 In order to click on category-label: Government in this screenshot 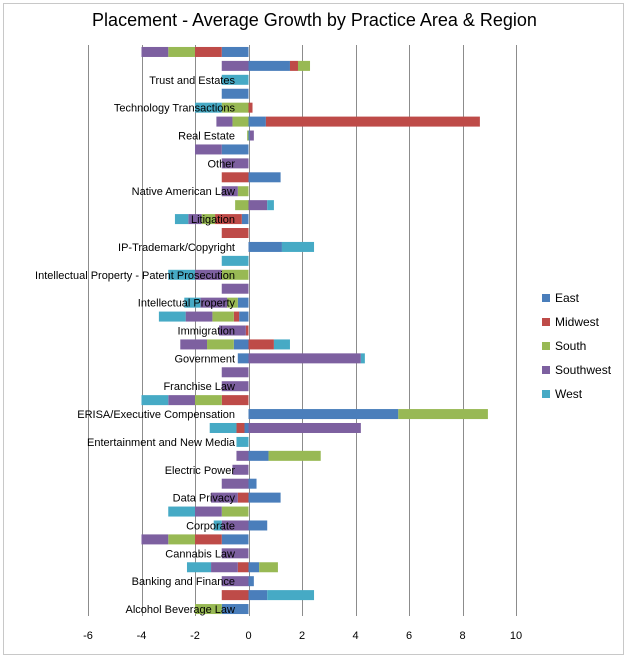, I will do `click(204, 359)`.